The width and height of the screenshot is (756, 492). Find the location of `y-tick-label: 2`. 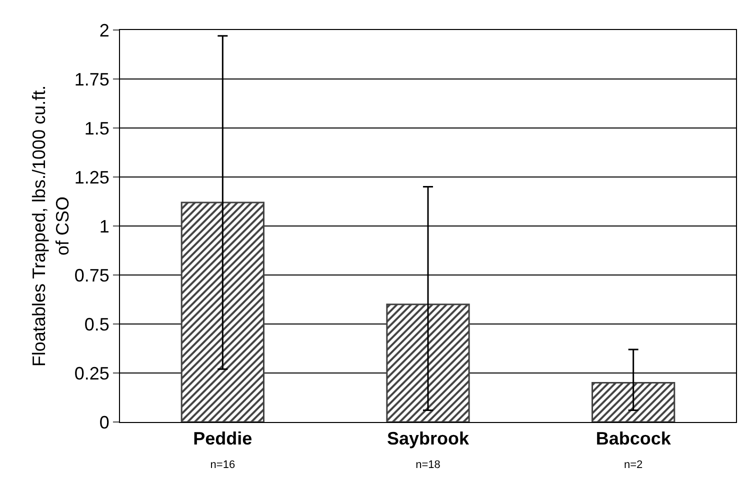

y-tick-label: 2 is located at coordinates (104, 30).